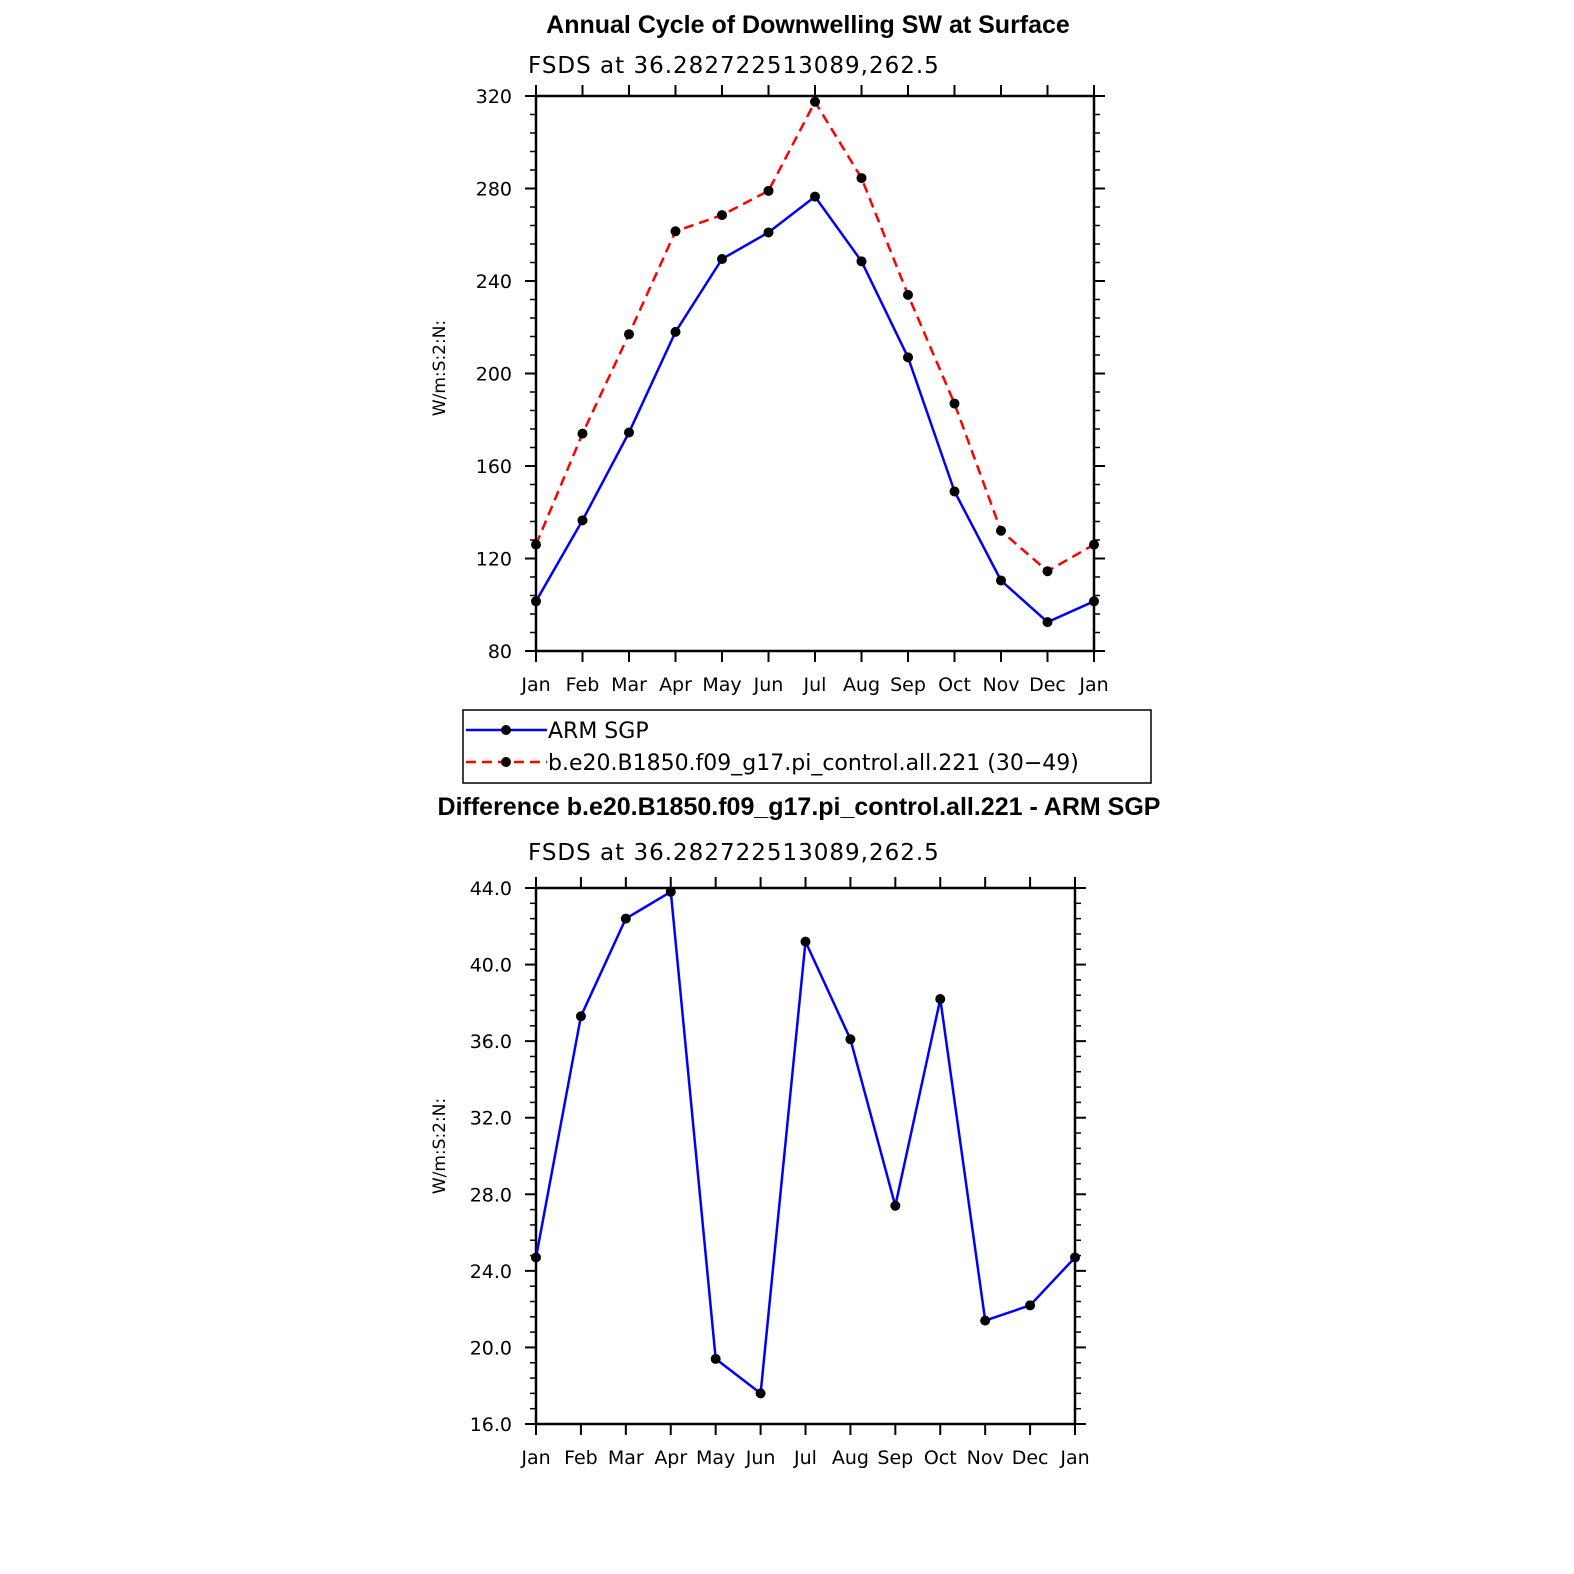 This screenshot has width=1574, height=1574. I want to click on bottom-ytick-label: 40.0, so click(491, 966).